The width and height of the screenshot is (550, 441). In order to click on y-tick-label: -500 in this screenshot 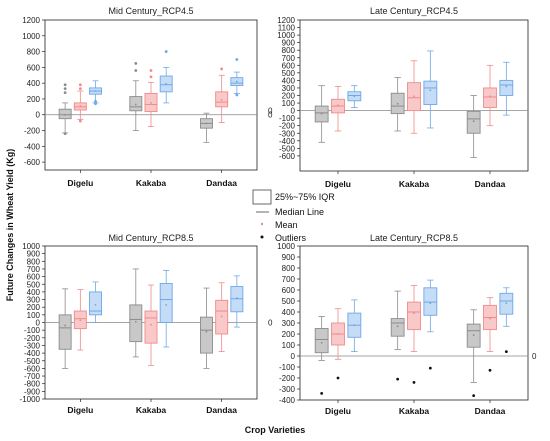, I will do `click(32, 361)`.